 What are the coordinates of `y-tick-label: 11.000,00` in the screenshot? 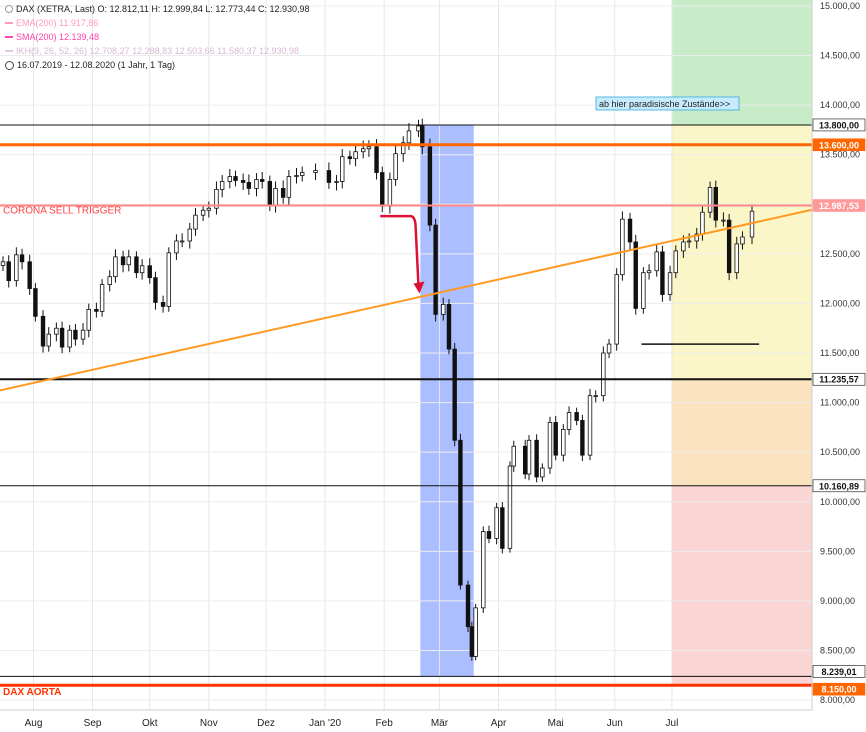 It's located at (839, 403).